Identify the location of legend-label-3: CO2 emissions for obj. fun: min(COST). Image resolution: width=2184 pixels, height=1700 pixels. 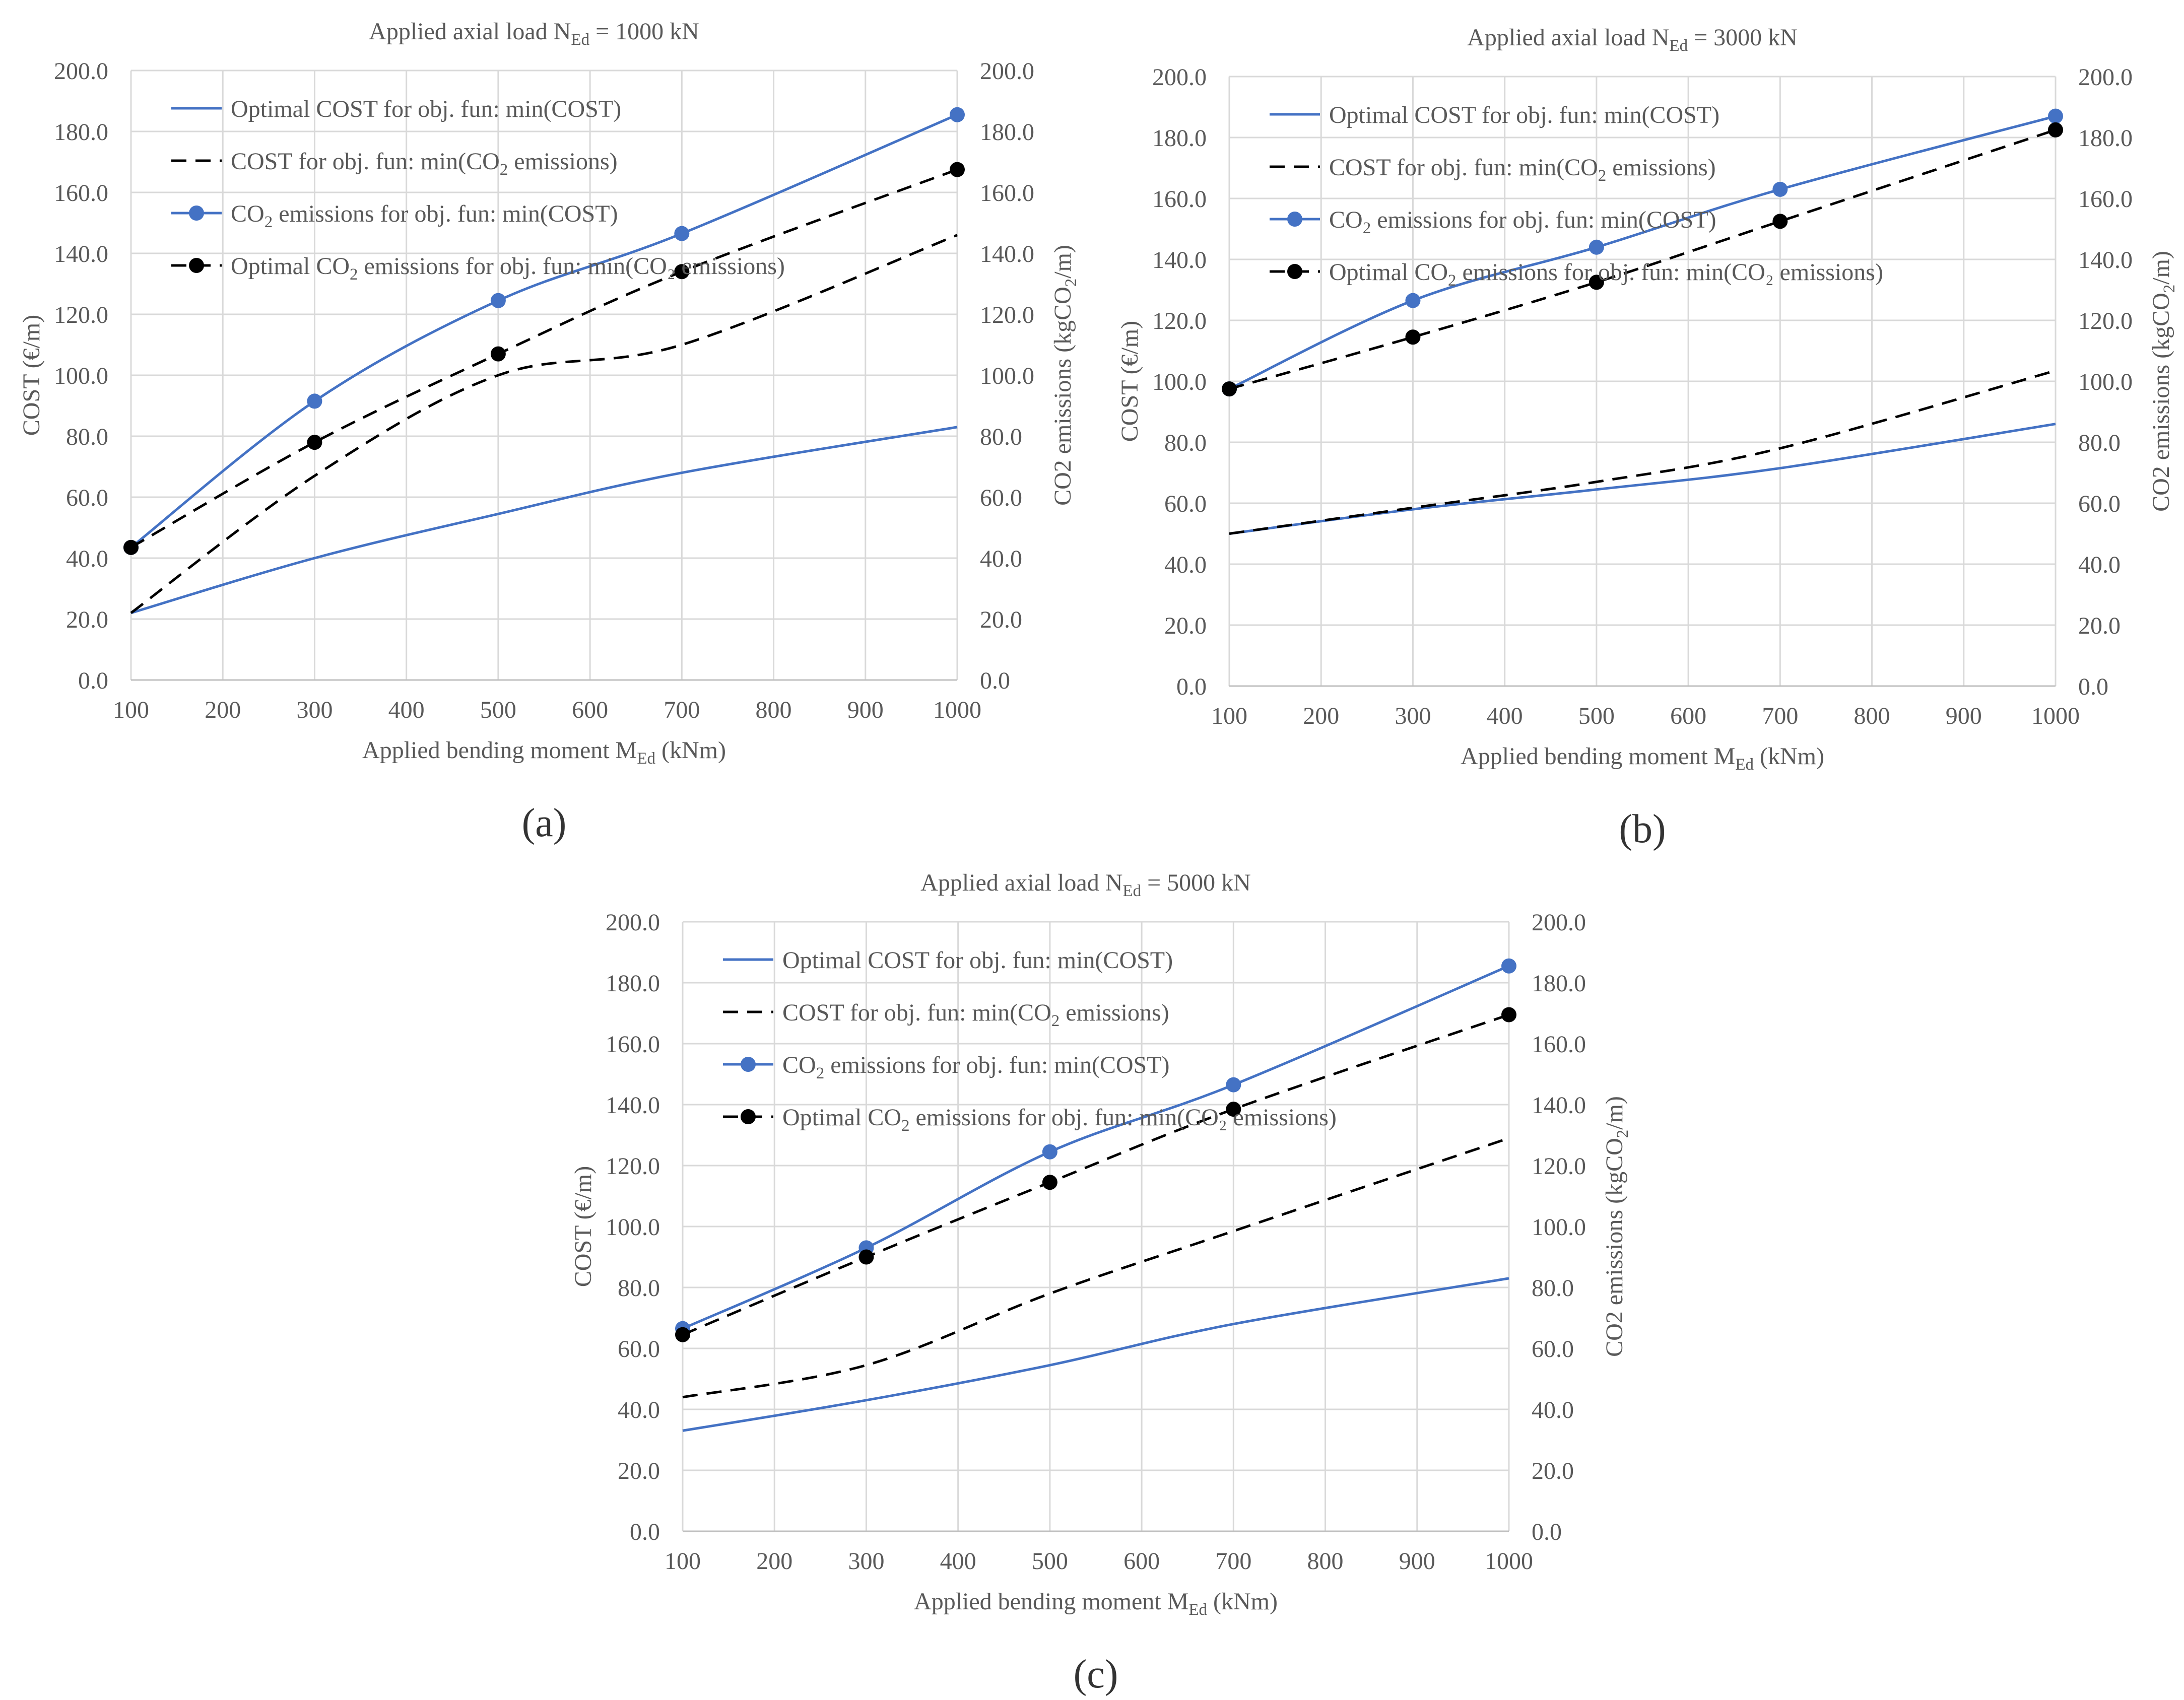
(424, 215).